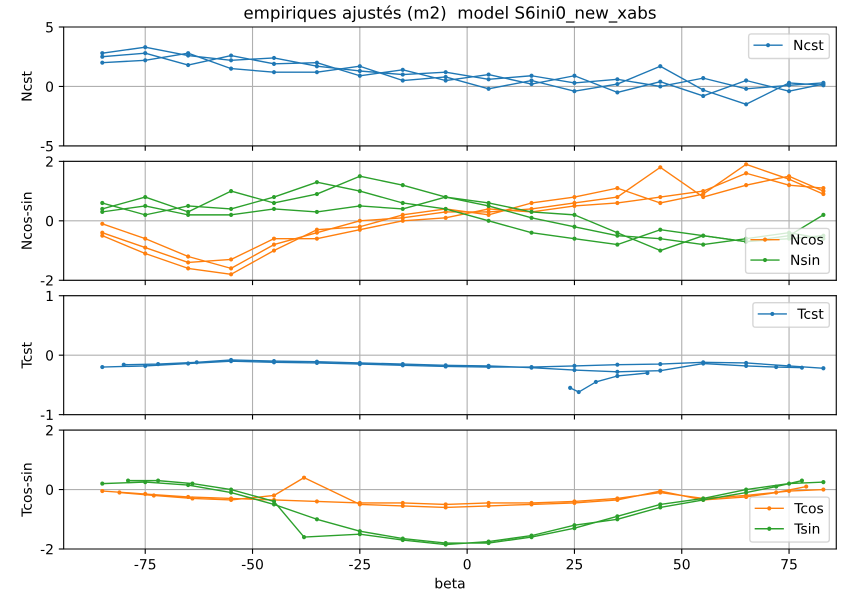 This screenshot has height=600, width=849. What do you see at coordinates (574, 564) in the screenshot?
I see `x-tick-label: 25` at bounding box center [574, 564].